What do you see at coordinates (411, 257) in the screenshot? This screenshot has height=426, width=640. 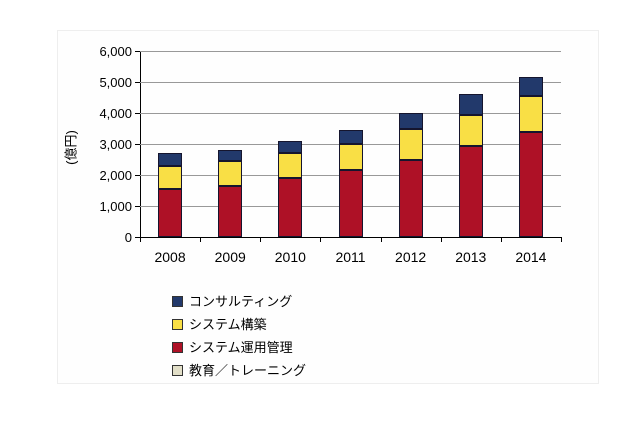 I see `x-axis-tick-label: 2012` at bounding box center [411, 257].